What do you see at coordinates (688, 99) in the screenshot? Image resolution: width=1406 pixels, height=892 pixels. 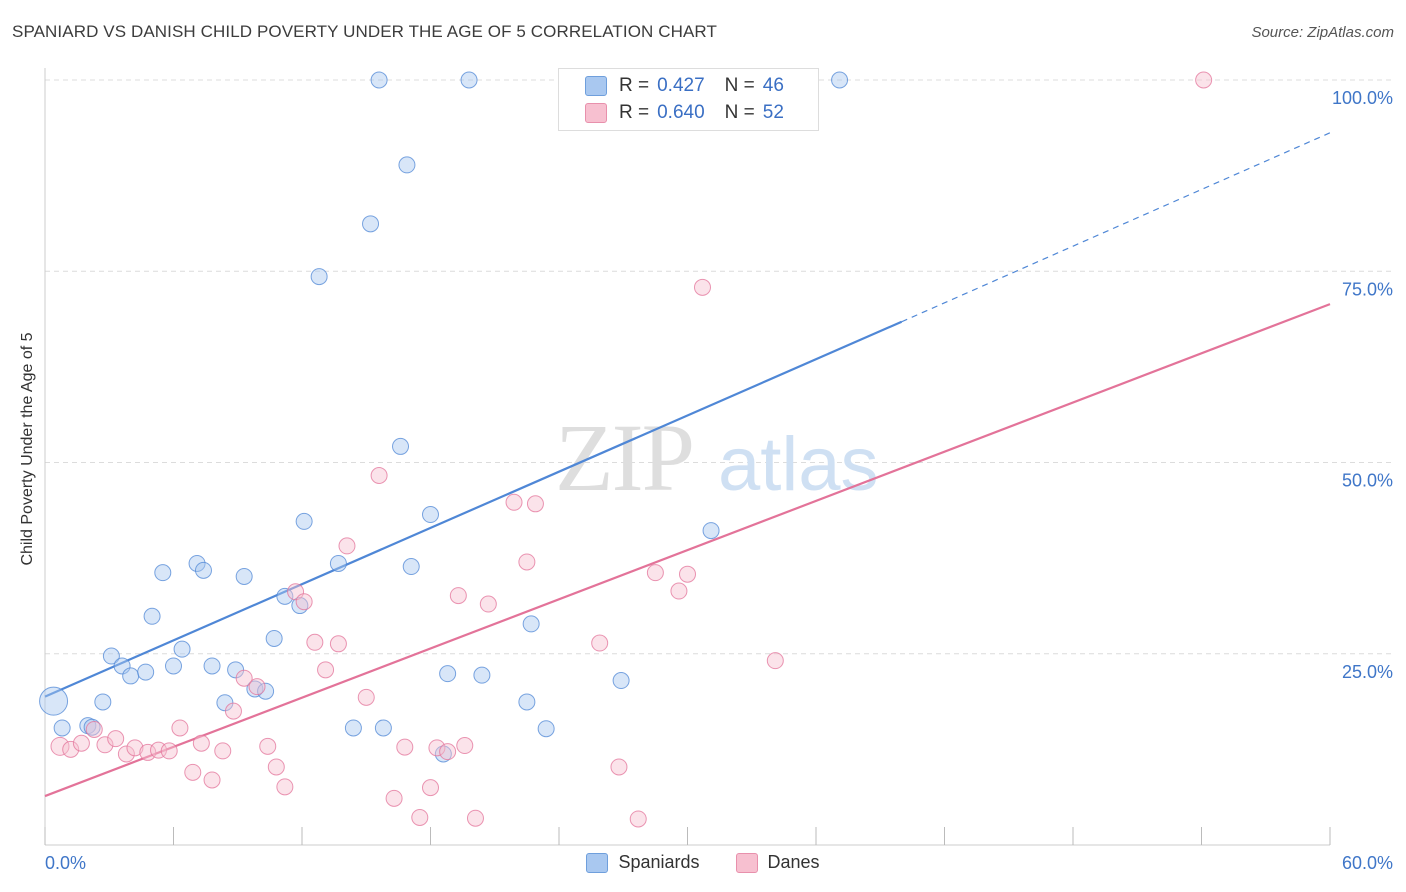 I see `correlation-legend: R = 0.427 N = 46 R = 0.640 N = 52` at bounding box center [688, 99].